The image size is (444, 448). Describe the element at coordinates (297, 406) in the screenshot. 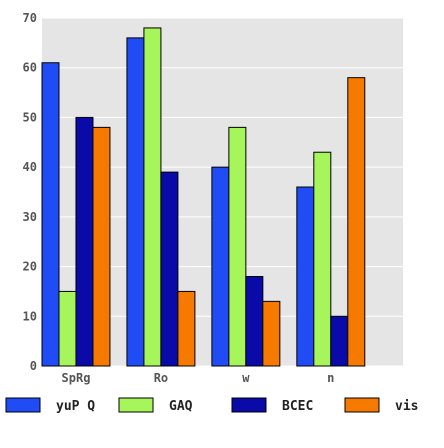

I see `legend-label: BCEC` at that location.